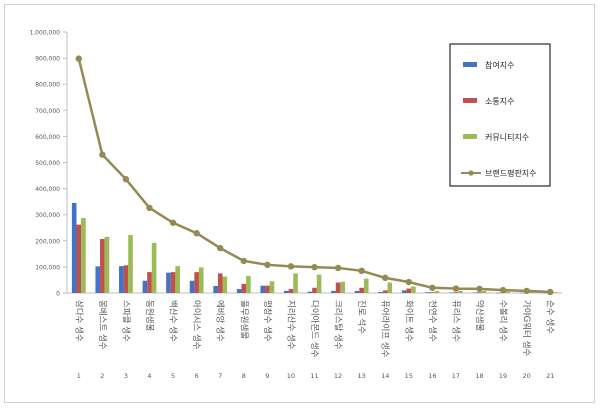  Describe the element at coordinates (409, 376) in the screenshot. I see `x-rank-label: 15` at that location.